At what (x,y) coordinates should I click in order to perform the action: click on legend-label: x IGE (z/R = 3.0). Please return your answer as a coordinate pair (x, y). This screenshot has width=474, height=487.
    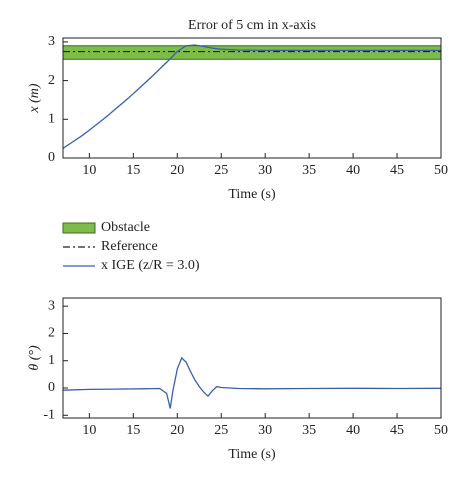
    Looking at the image, I should click on (150, 265).